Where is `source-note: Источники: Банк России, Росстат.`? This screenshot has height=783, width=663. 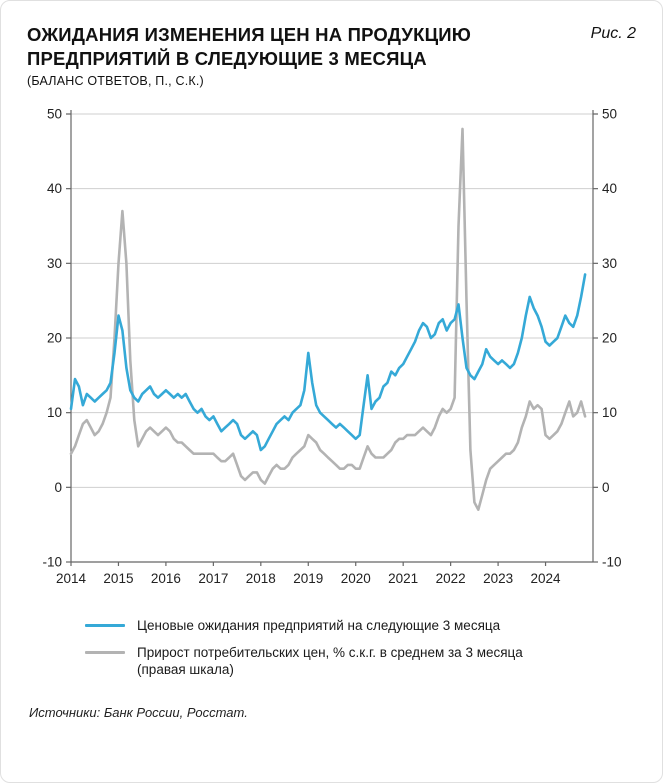 source-note: Источники: Банк России, Росстат. is located at coordinates (138, 712).